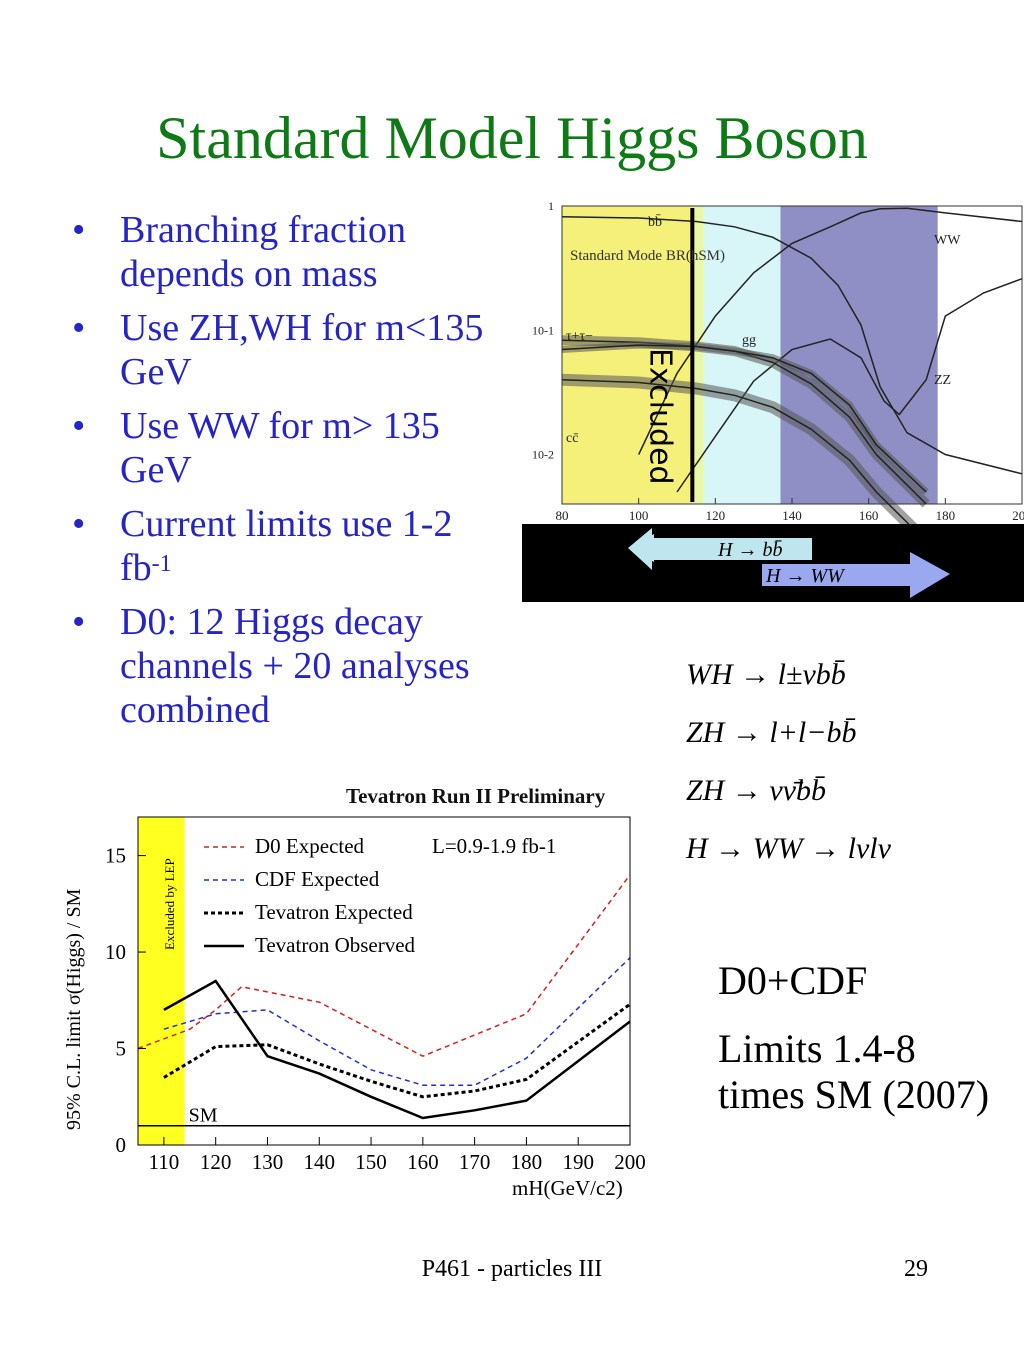  Describe the element at coordinates (164, 1162) in the screenshot. I see `limit-x-tick-label: 110` at that location.